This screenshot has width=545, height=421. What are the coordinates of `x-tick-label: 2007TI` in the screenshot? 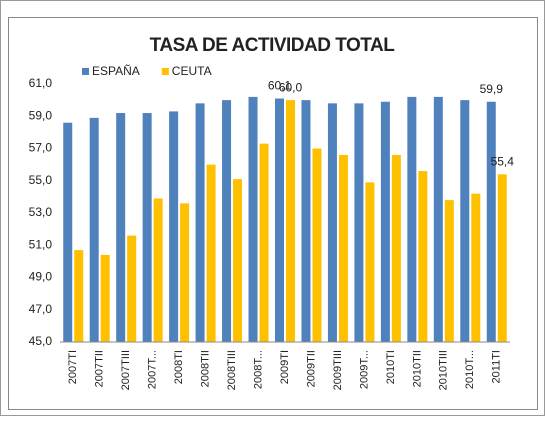 It's located at (73, 367).